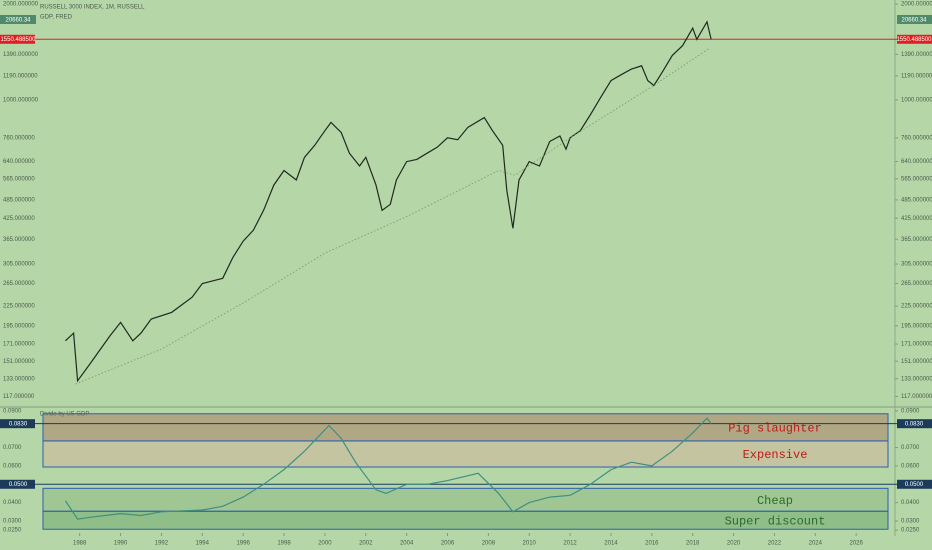  What do you see at coordinates (775, 501) in the screenshot?
I see `zone-label: Cheap` at bounding box center [775, 501].